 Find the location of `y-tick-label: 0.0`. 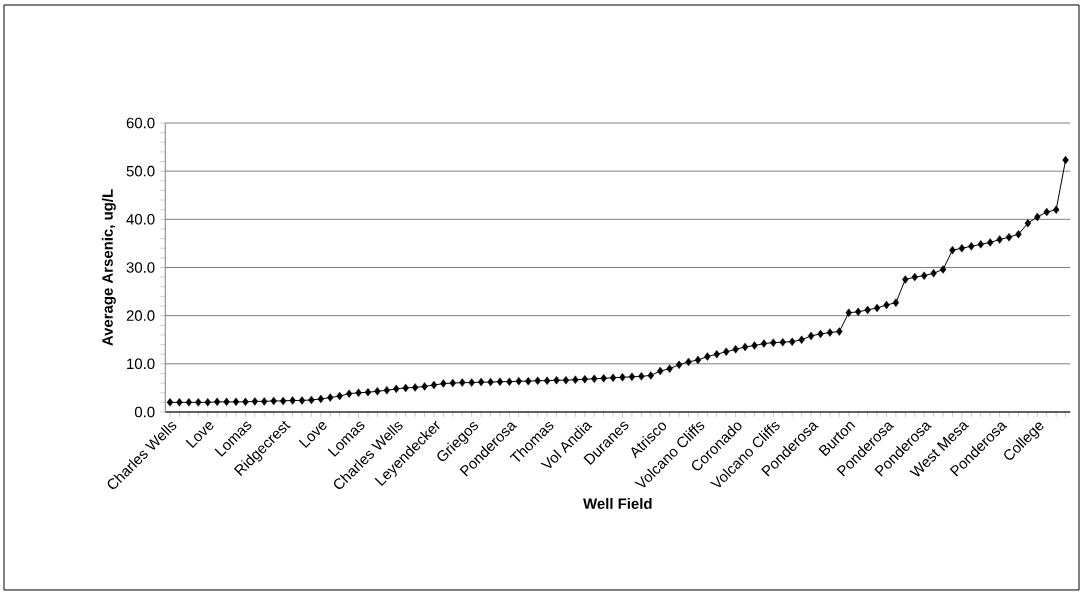

y-tick-label: 0.0 is located at coordinates (144, 412).